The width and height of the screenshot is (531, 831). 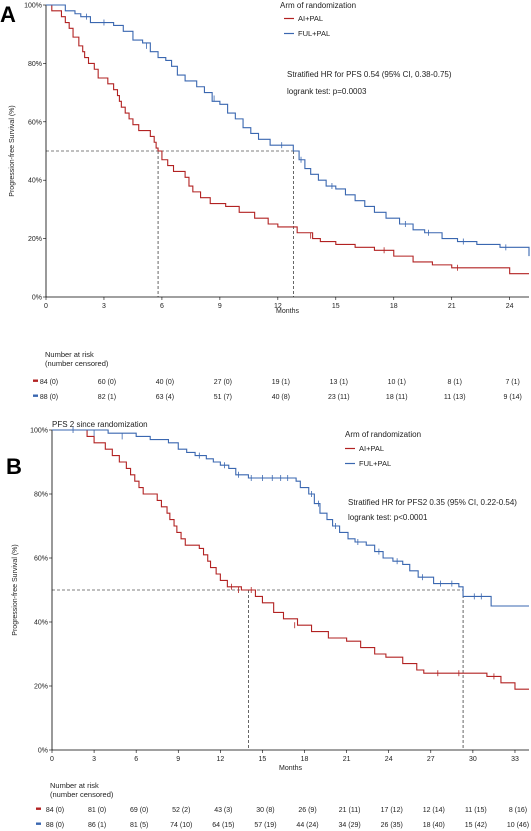 What do you see at coordinates (136, 759) in the screenshot?
I see `x-tick-label: 6` at bounding box center [136, 759].